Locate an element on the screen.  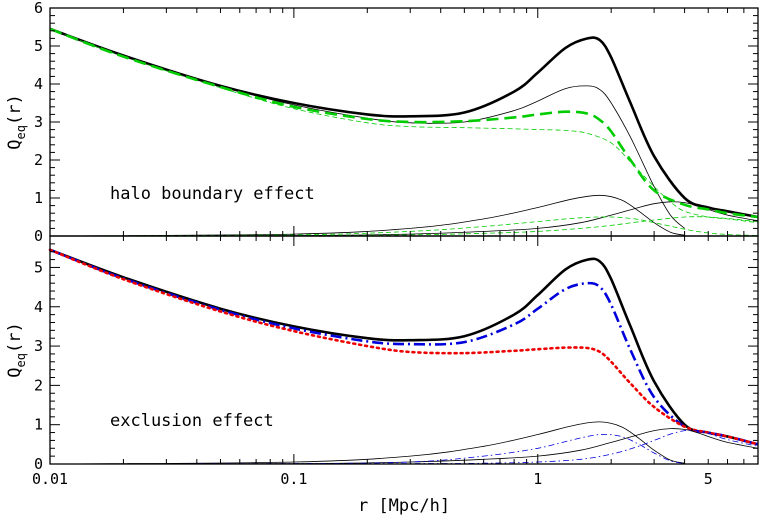
top-series-3-thin-black is located at coordinates (404, 219).